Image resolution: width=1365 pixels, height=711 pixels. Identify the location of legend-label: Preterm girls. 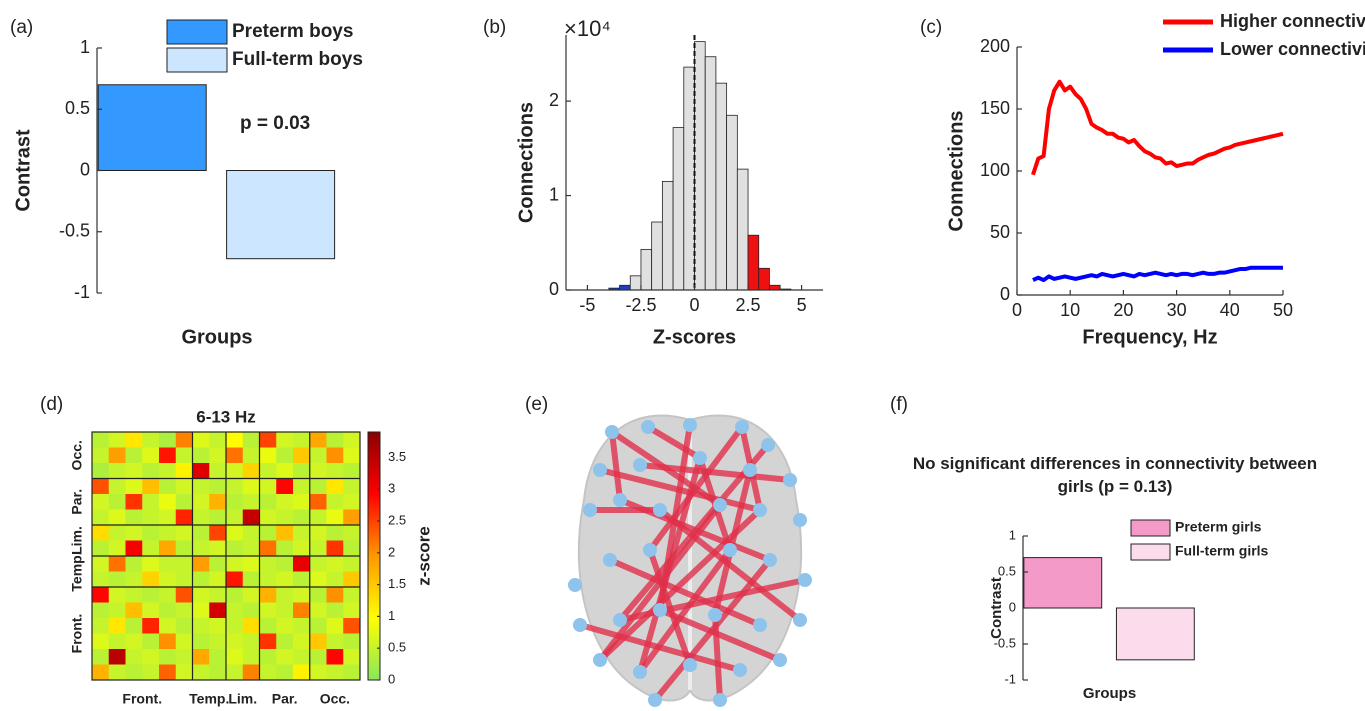
(1218, 527).